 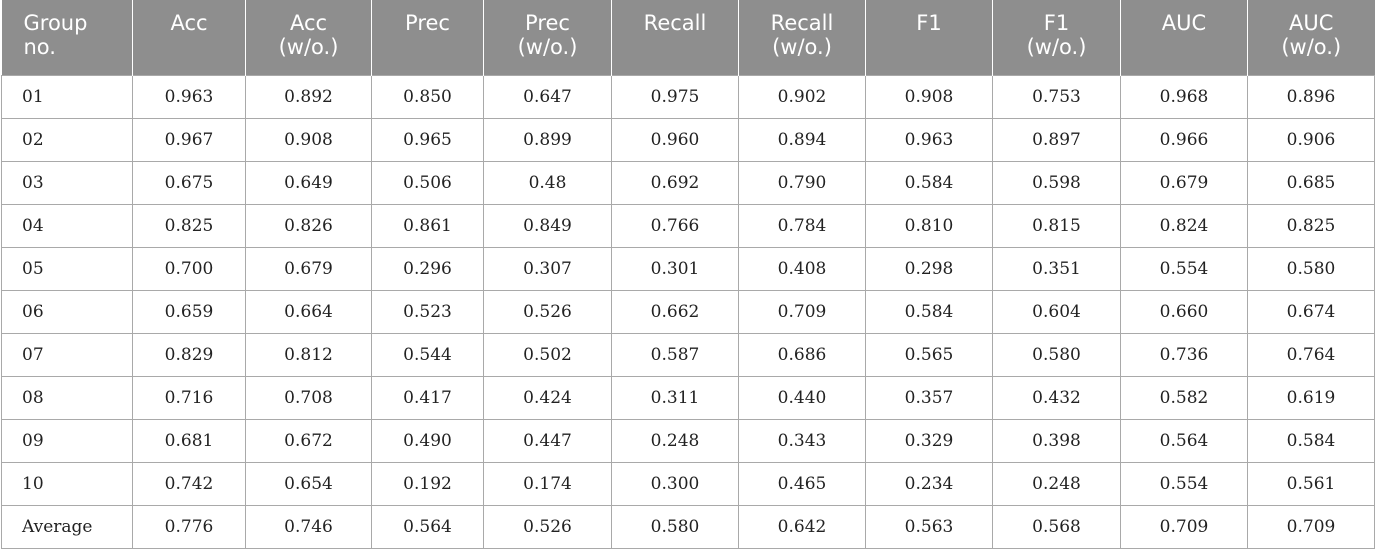 What do you see at coordinates (308, 354) in the screenshot?
I see `metric-cell: 0.812` at bounding box center [308, 354].